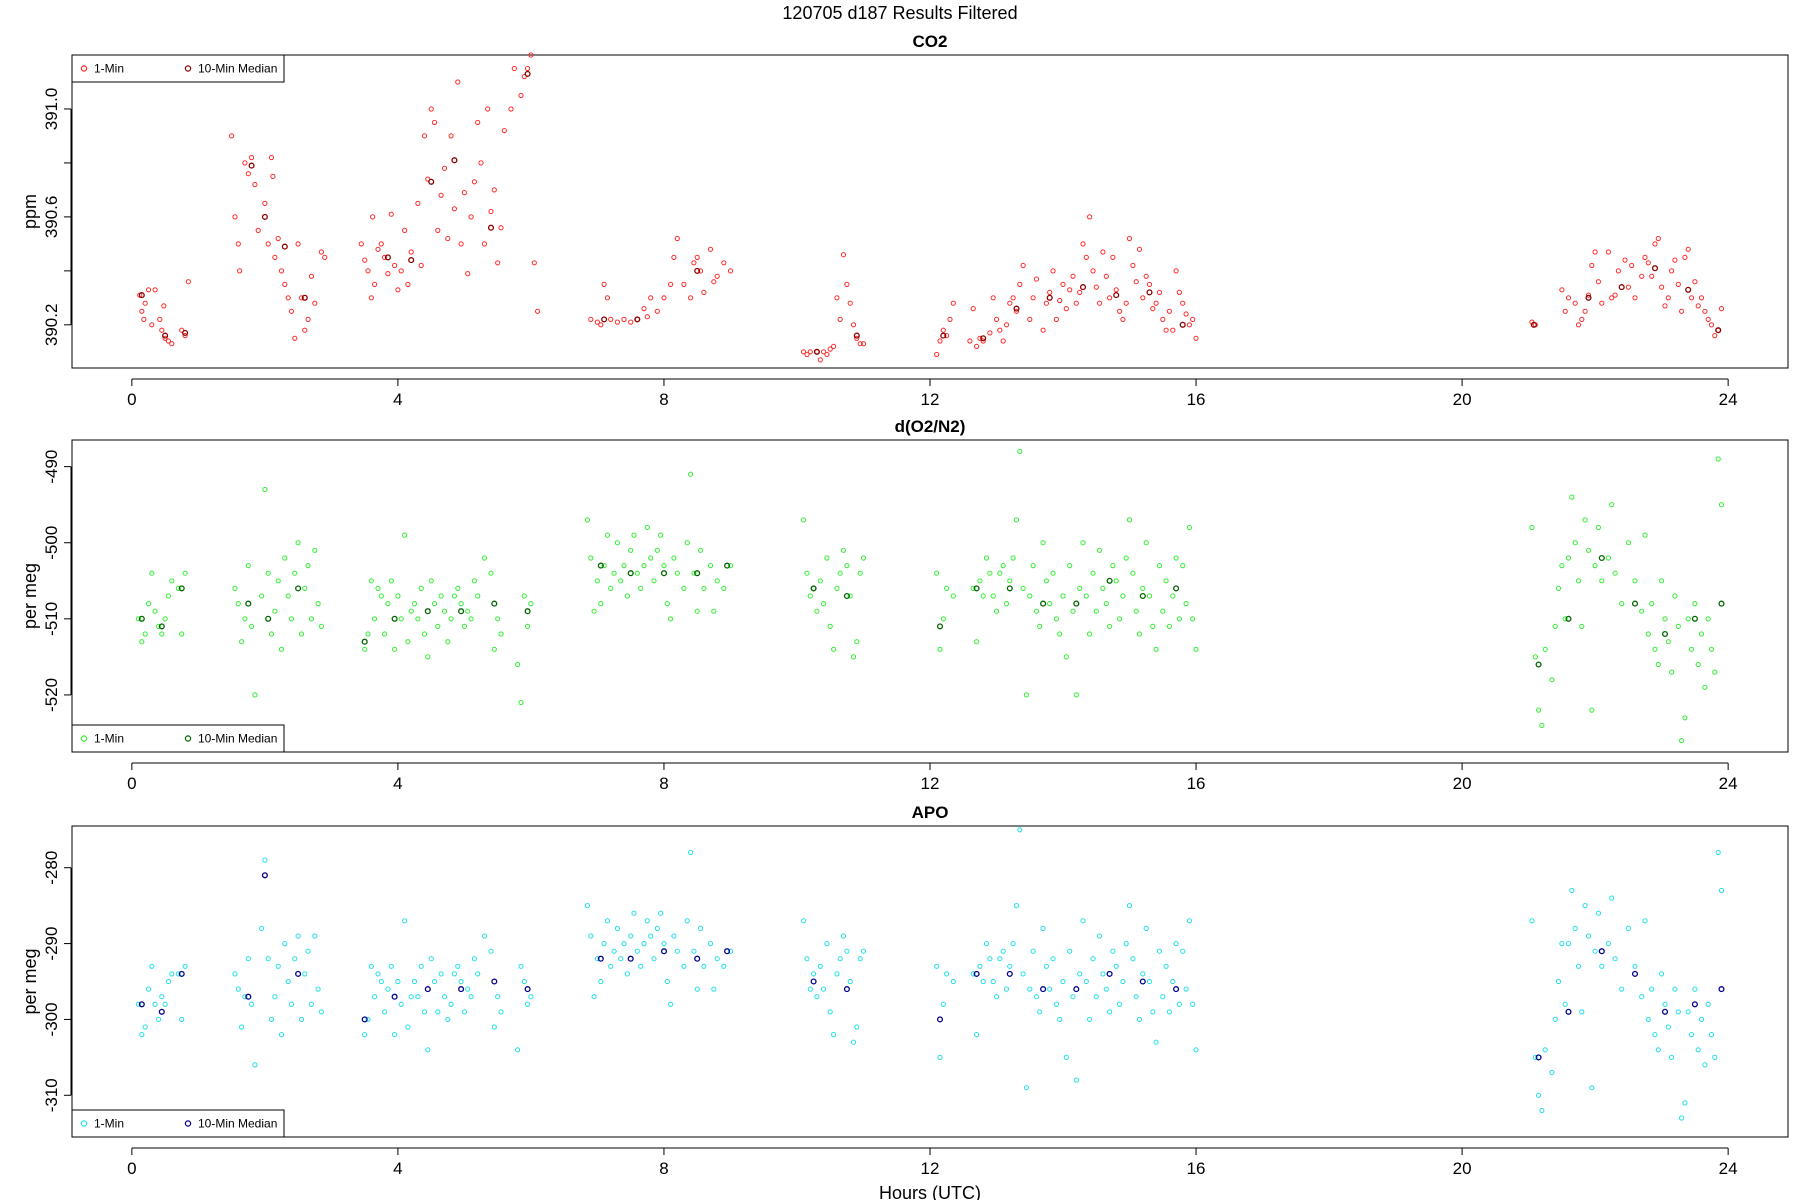  What do you see at coordinates (51, 944) in the screenshot?
I see `apo-y-tick-label: -290` at bounding box center [51, 944].